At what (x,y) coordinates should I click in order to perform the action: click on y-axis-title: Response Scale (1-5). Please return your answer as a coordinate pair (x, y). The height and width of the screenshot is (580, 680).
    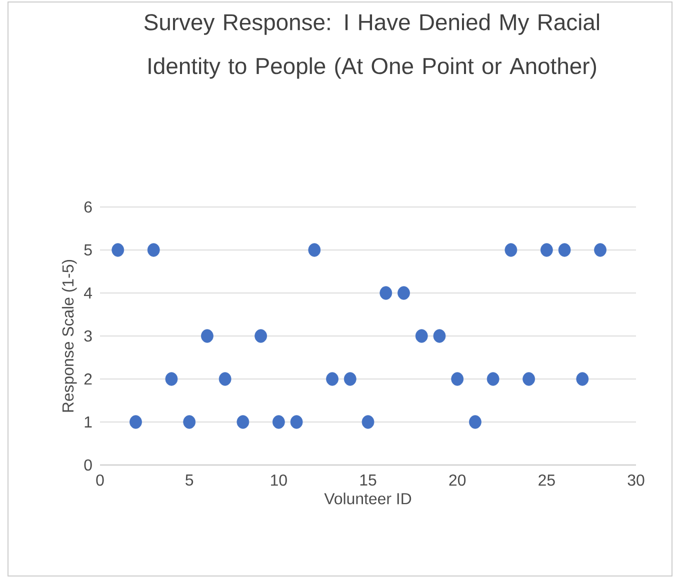
    Looking at the image, I should click on (69, 336).